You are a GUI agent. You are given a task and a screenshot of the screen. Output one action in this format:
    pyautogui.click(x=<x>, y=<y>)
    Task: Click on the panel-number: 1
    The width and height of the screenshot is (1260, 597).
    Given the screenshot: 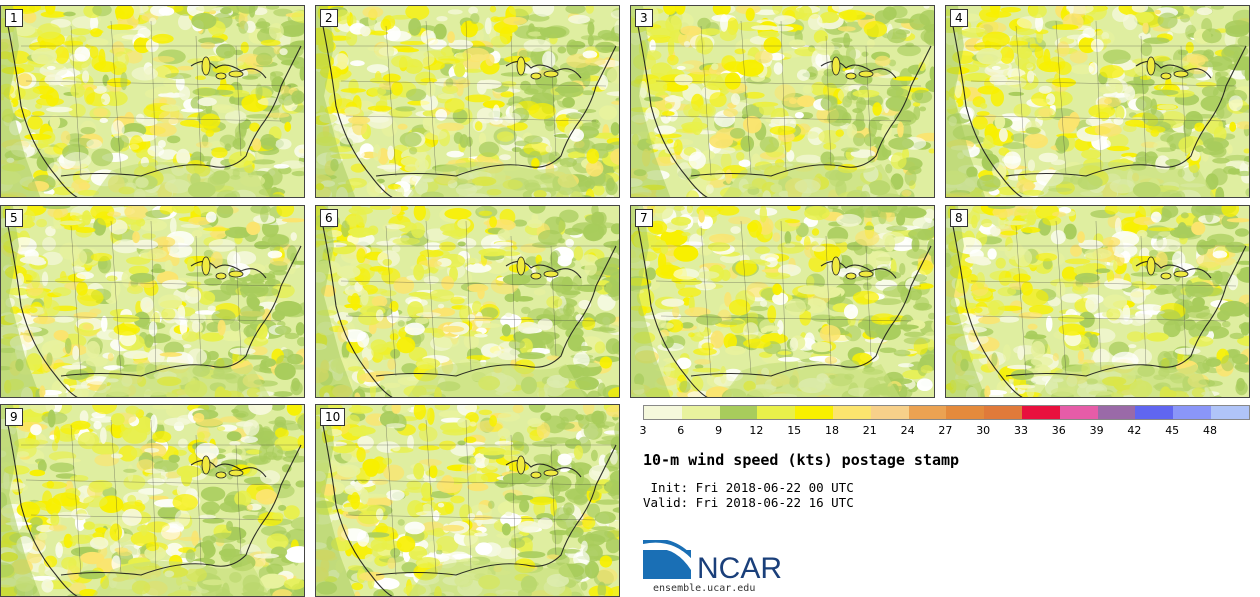 What is the action you would take?
    pyautogui.click(x=14, y=18)
    